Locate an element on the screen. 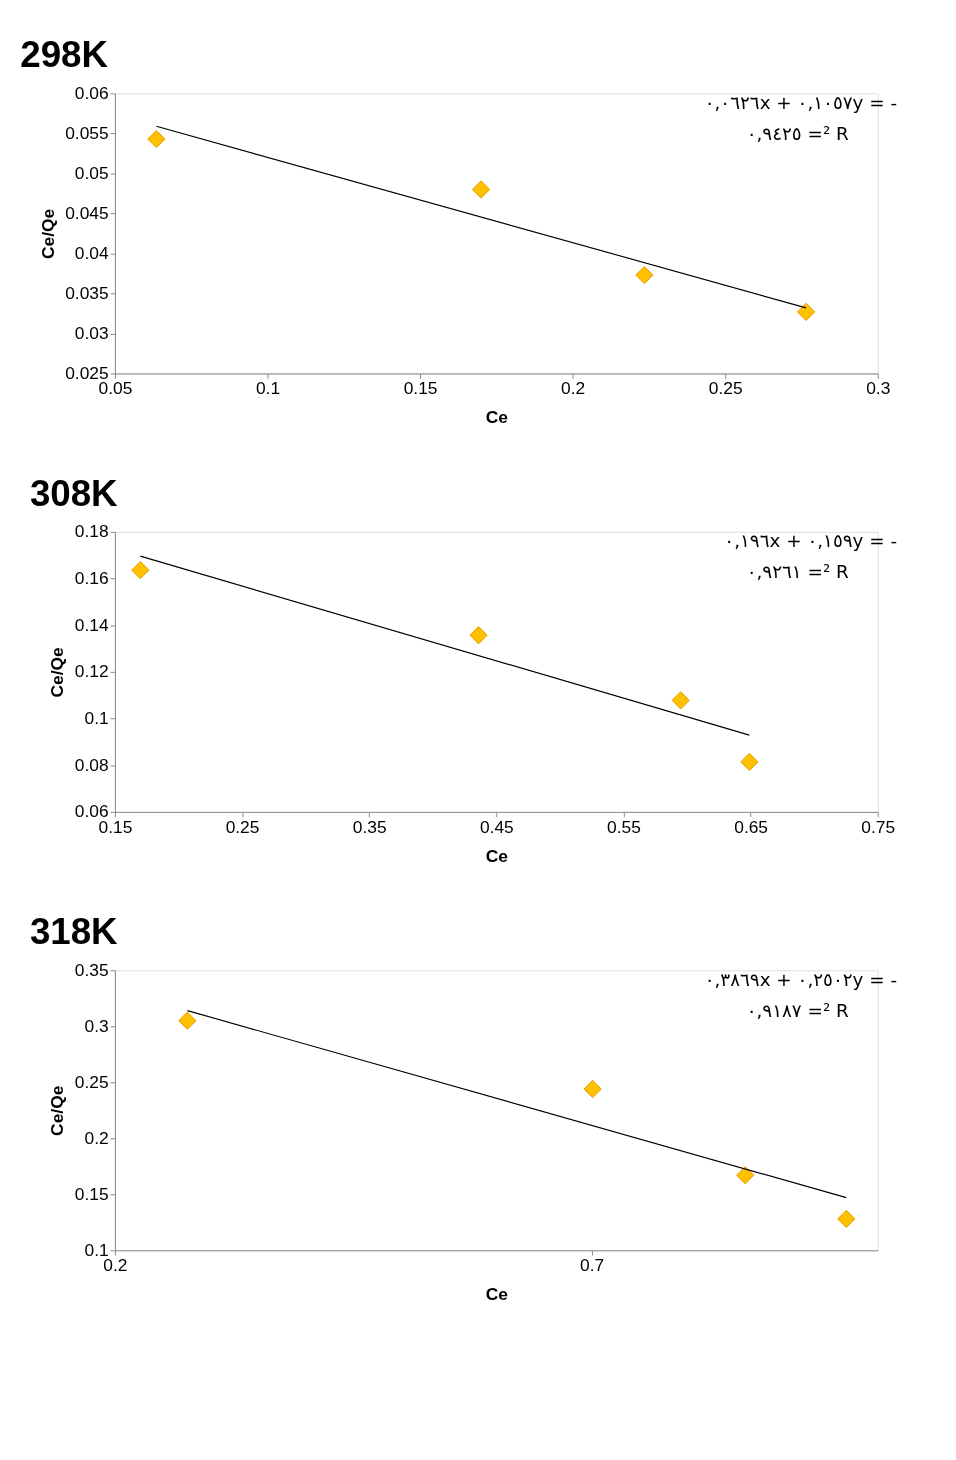  annotation: ٠,٩٤٢٥ =² R is located at coordinates (798, 133).